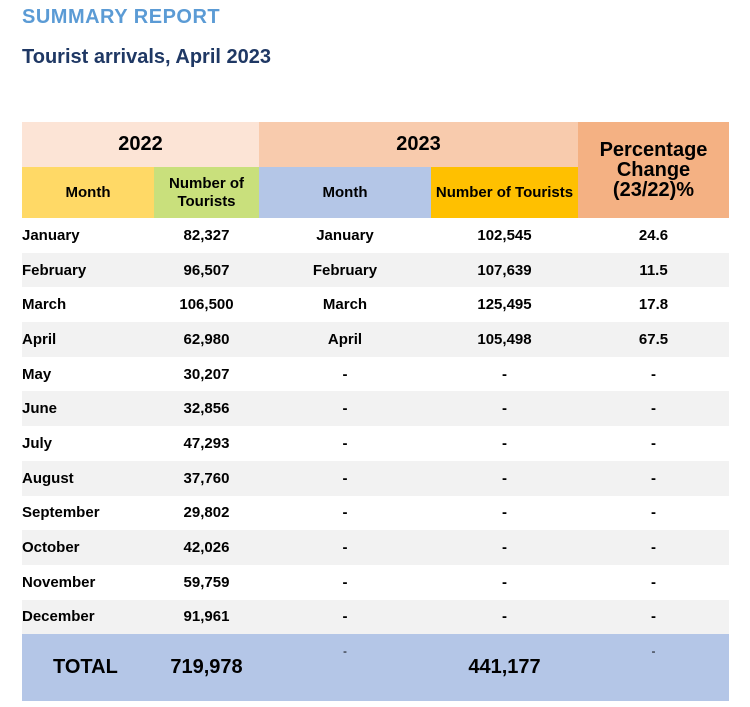 The height and width of the screenshot is (707, 750). Describe the element at coordinates (61, 513) in the screenshot. I see `month-2022-cell: September` at that location.